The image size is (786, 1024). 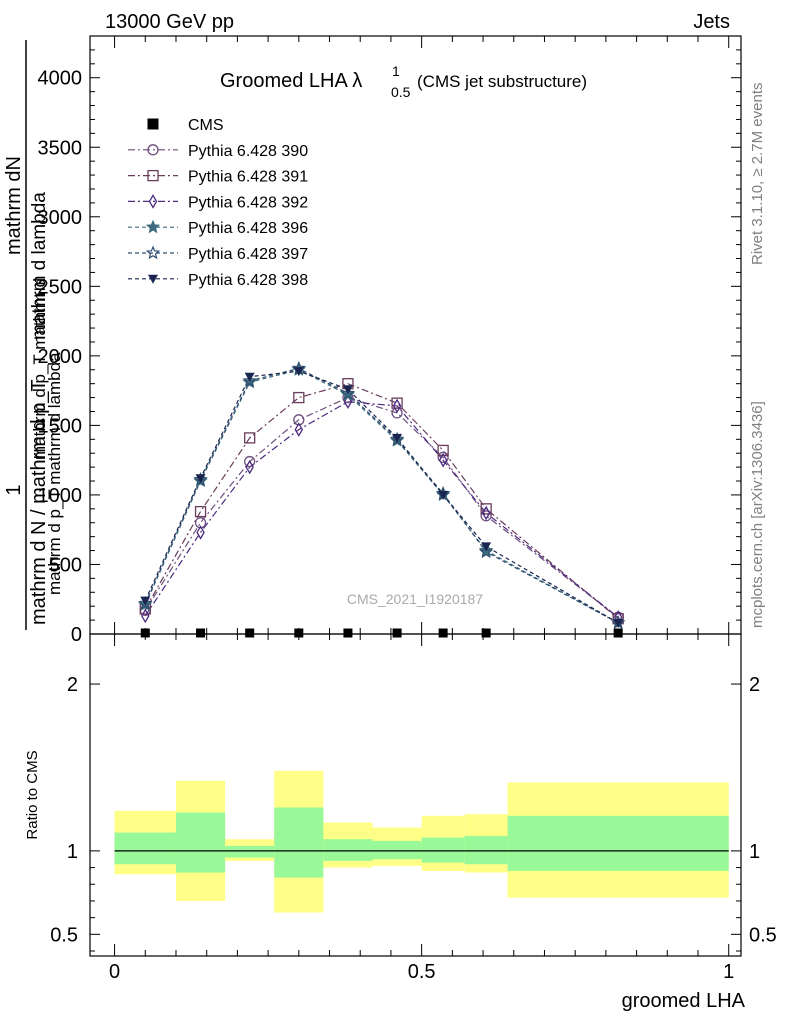 I want to click on ratio-ytick-label-right: 2, so click(x=754, y=685).